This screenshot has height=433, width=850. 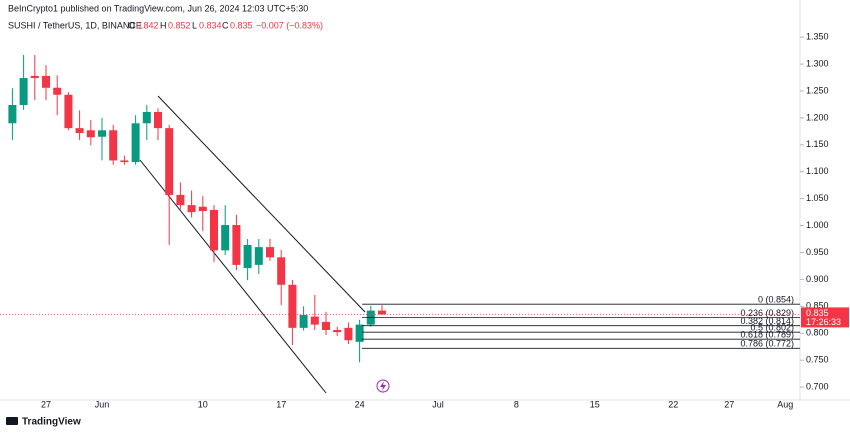 I want to click on x-tick-label: 15, so click(x=595, y=404).